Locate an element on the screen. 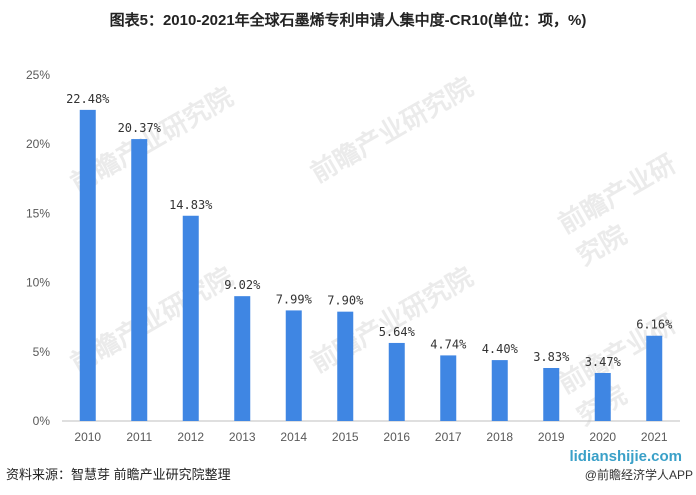  app-watermark: @前瞻经济学人APP is located at coordinates (638, 475).